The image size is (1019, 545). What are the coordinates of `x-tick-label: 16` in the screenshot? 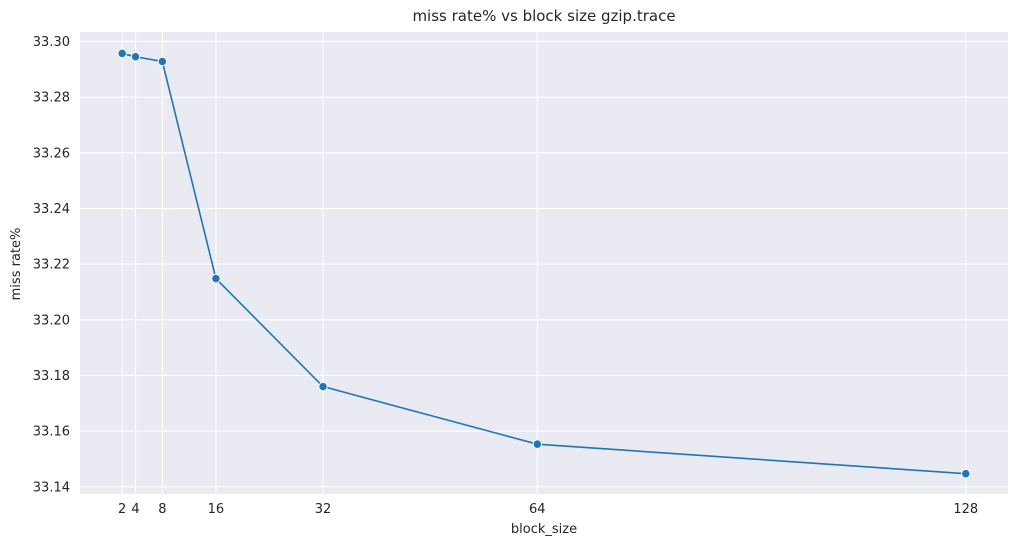 It's located at (216, 509).